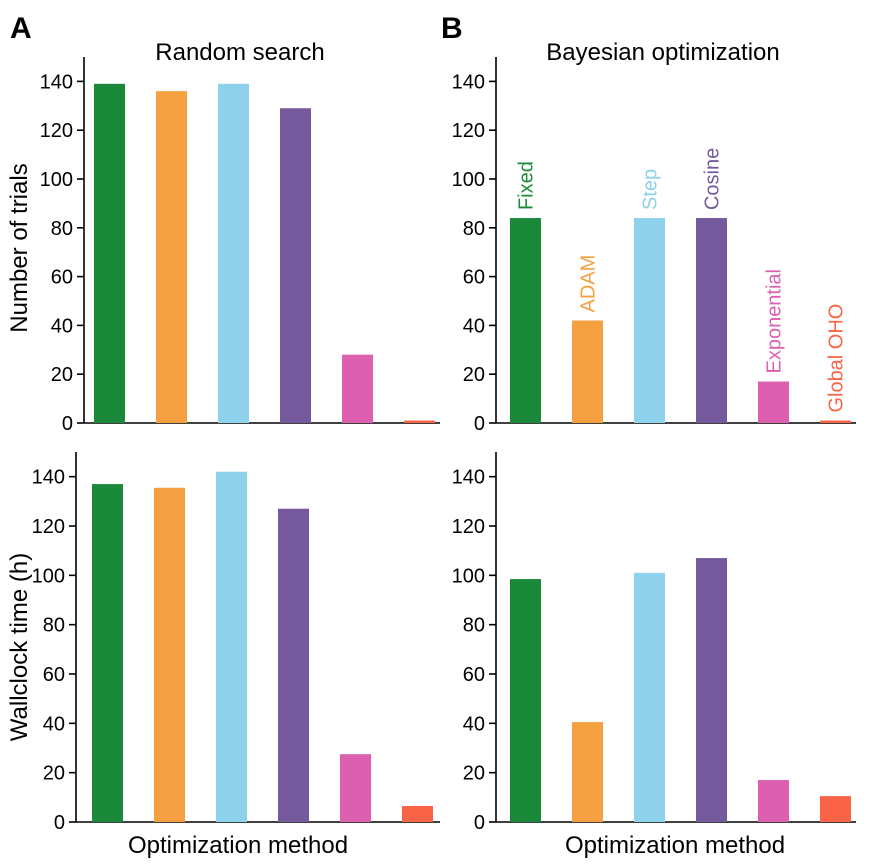 This screenshot has width=879, height=864. What do you see at coordinates (527, 185) in the screenshot?
I see `bar-label-fixed: Fixed` at bounding box center [527, 185].